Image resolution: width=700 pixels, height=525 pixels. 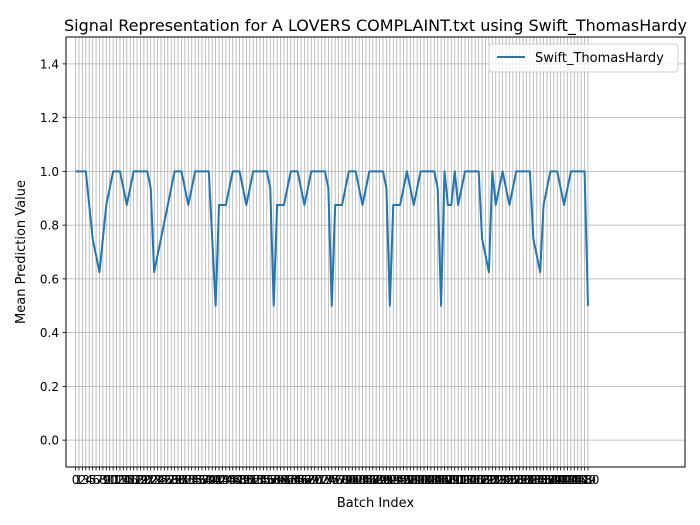 What do you see at coordinates (492, 480) in the screenshot?
I see `x-tick-label: 122` at bounding box center [492, 480].